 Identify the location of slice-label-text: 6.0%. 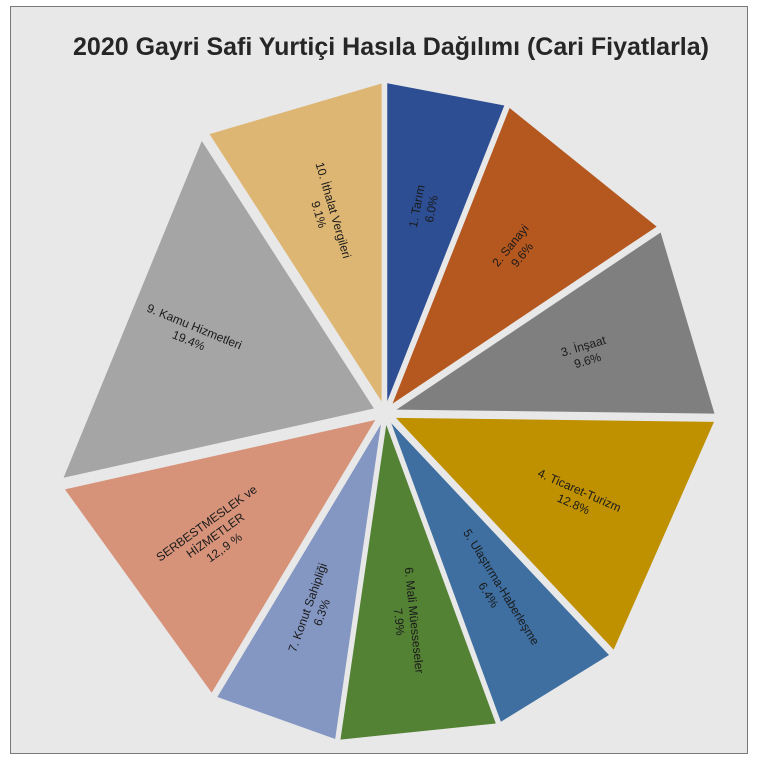
(431, 209).